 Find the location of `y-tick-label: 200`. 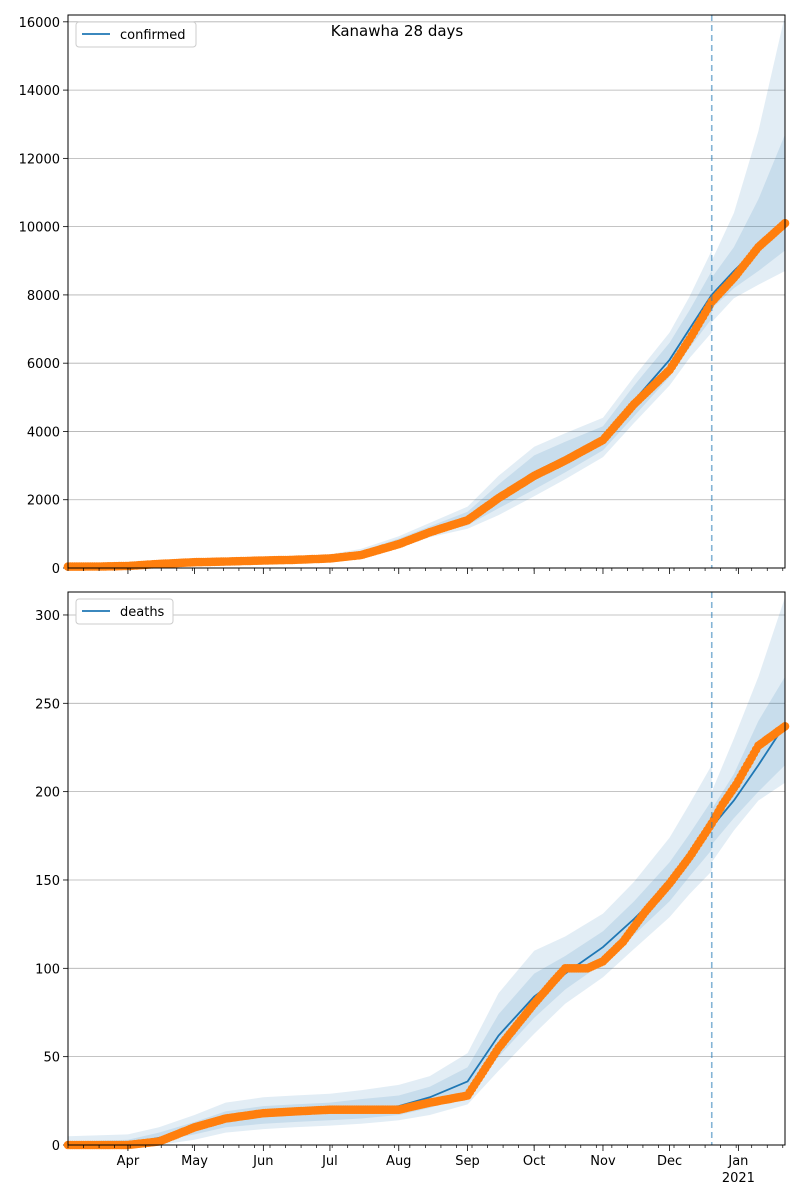

y-tick-label: 200 is located at coordinates (47, 793).